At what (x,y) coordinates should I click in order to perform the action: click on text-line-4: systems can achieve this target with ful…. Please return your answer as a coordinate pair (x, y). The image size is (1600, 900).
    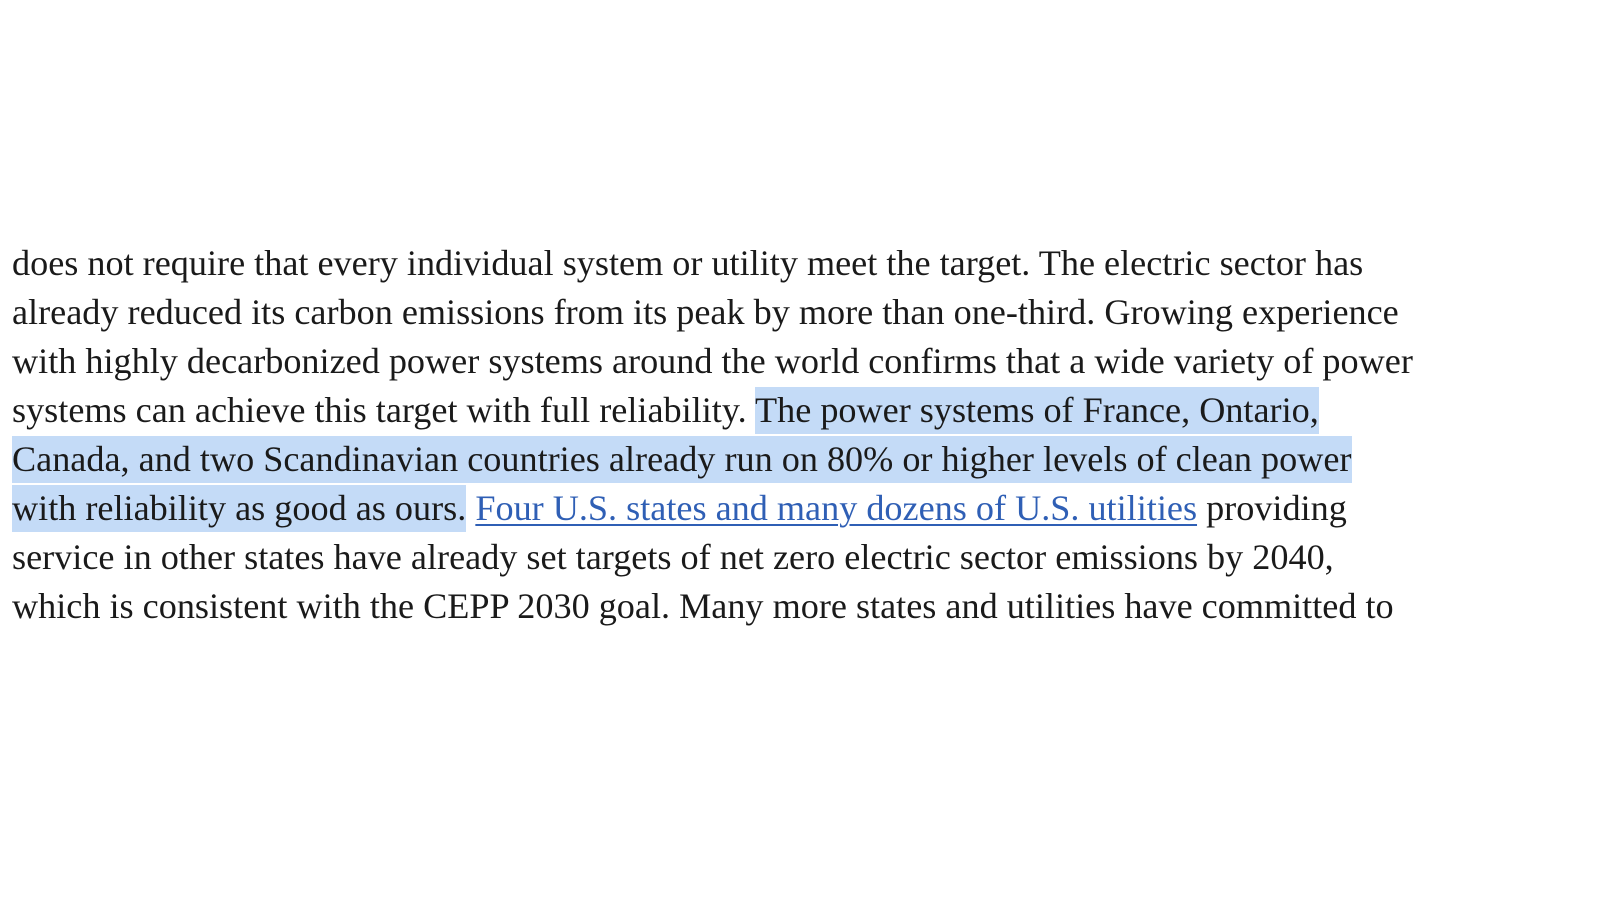
    Looking at the image, I should click on (802, 410).